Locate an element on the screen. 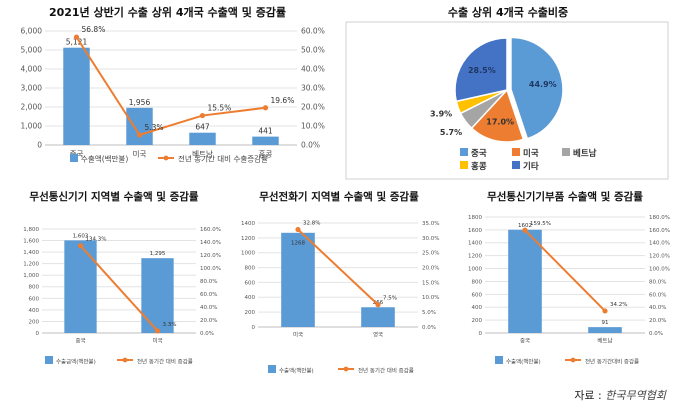  y-tick-label: 400 is located at coordinates (250, 298).